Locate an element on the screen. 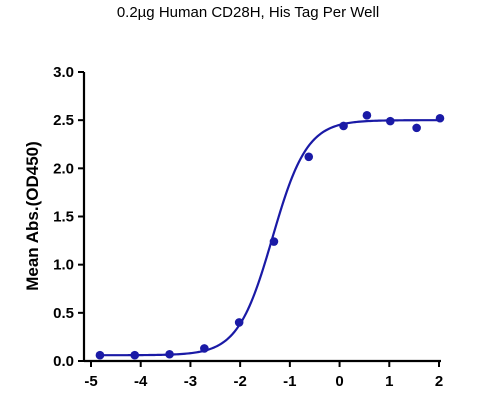 The width and height of the screenshot is (495, 400). x-tick-label: 2 is located at coordinates (439, 381).